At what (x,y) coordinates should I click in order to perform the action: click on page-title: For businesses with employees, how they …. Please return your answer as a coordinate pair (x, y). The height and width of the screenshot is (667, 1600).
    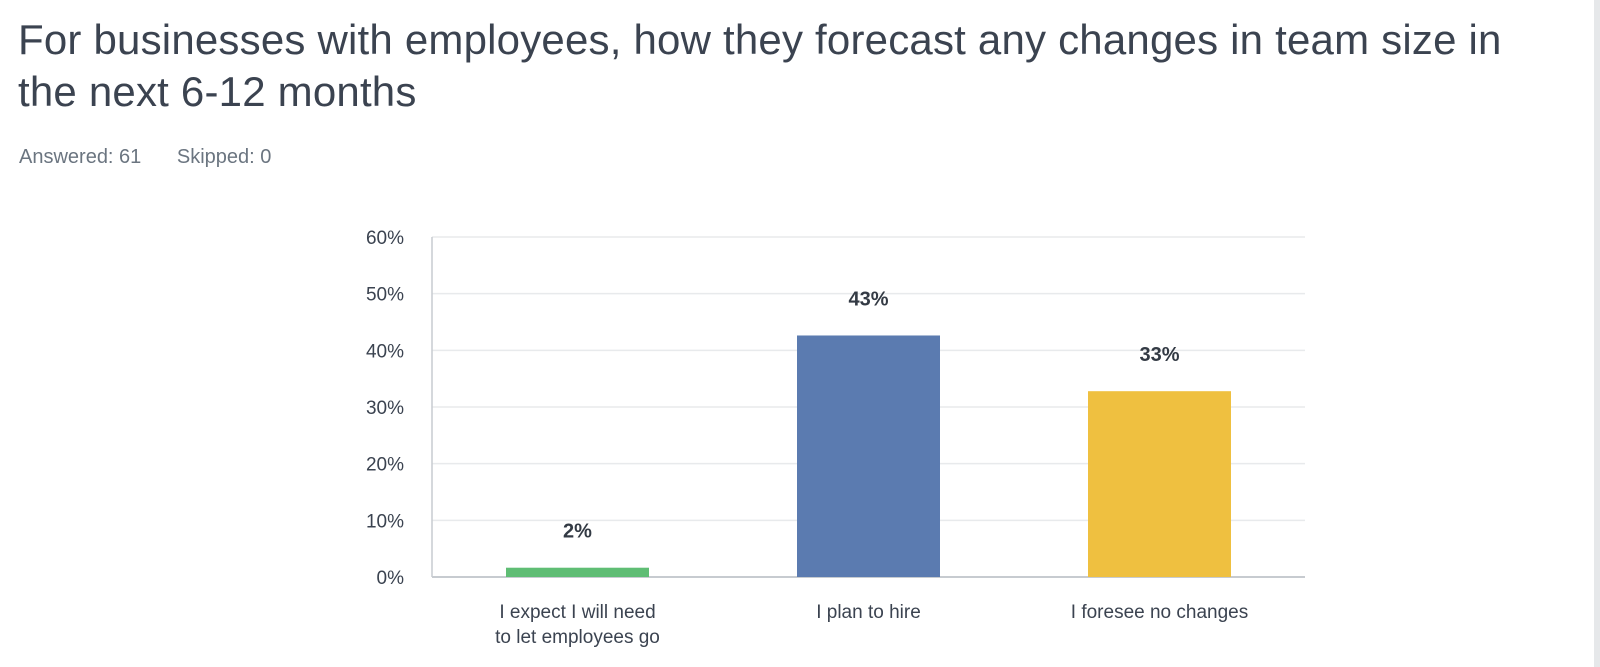
    Looking at the image, I should click on (760, 65).